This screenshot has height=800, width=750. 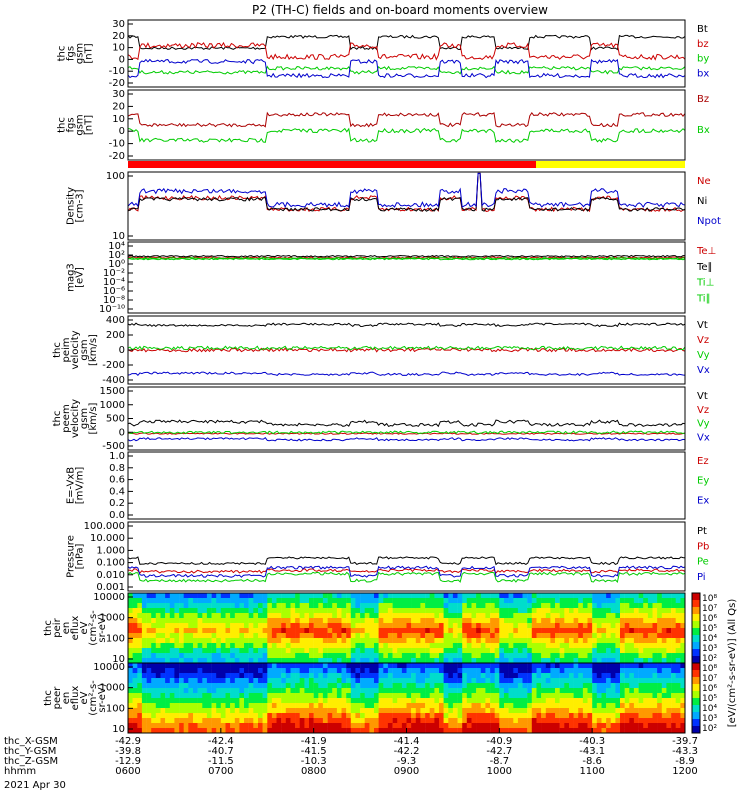 What do you see at coordinates (221, 761) in the screenshot?
I see `x-tick-label: -11.5` at bounding box center [221, 761].